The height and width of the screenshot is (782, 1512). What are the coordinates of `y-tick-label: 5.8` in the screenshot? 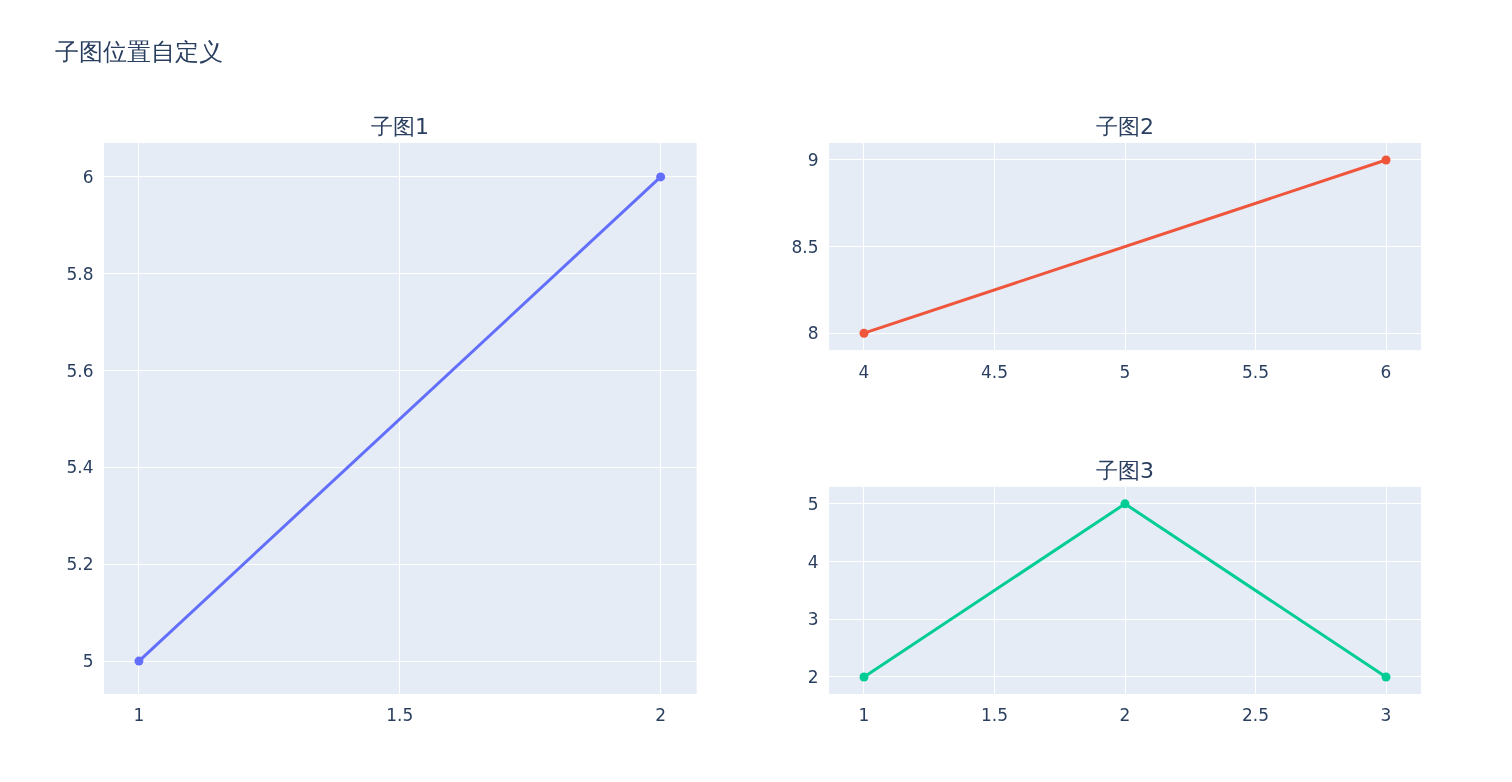 It's located at (80, 273).